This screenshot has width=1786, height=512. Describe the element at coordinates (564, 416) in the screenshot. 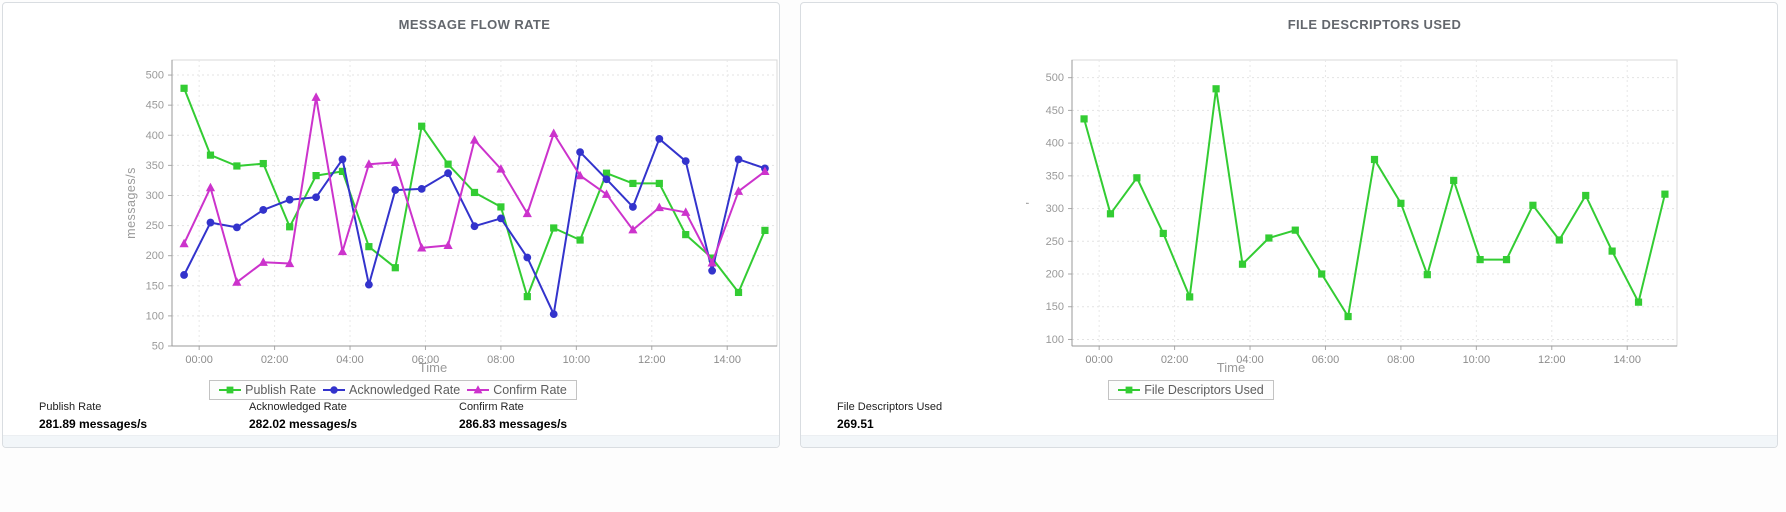

I see `metric-stat: Confirm Rate 286.83 messages/s` at that location.